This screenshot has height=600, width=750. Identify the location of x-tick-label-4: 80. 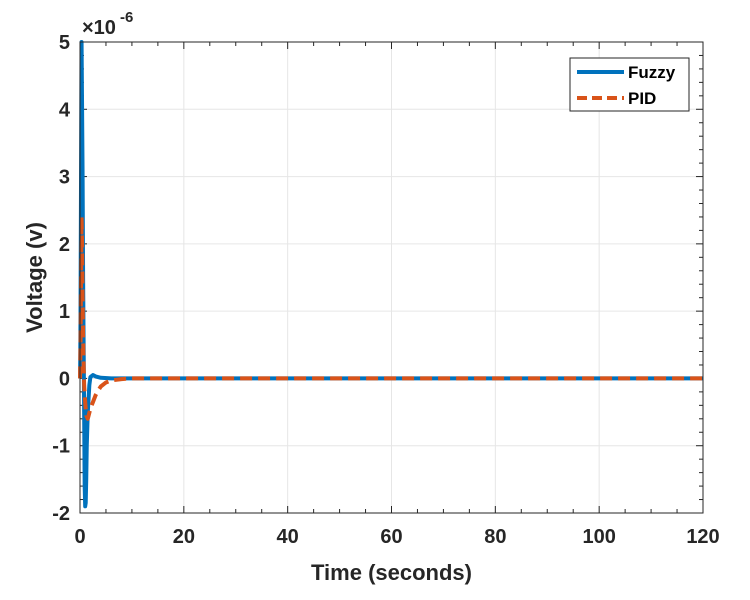
(495, 537).